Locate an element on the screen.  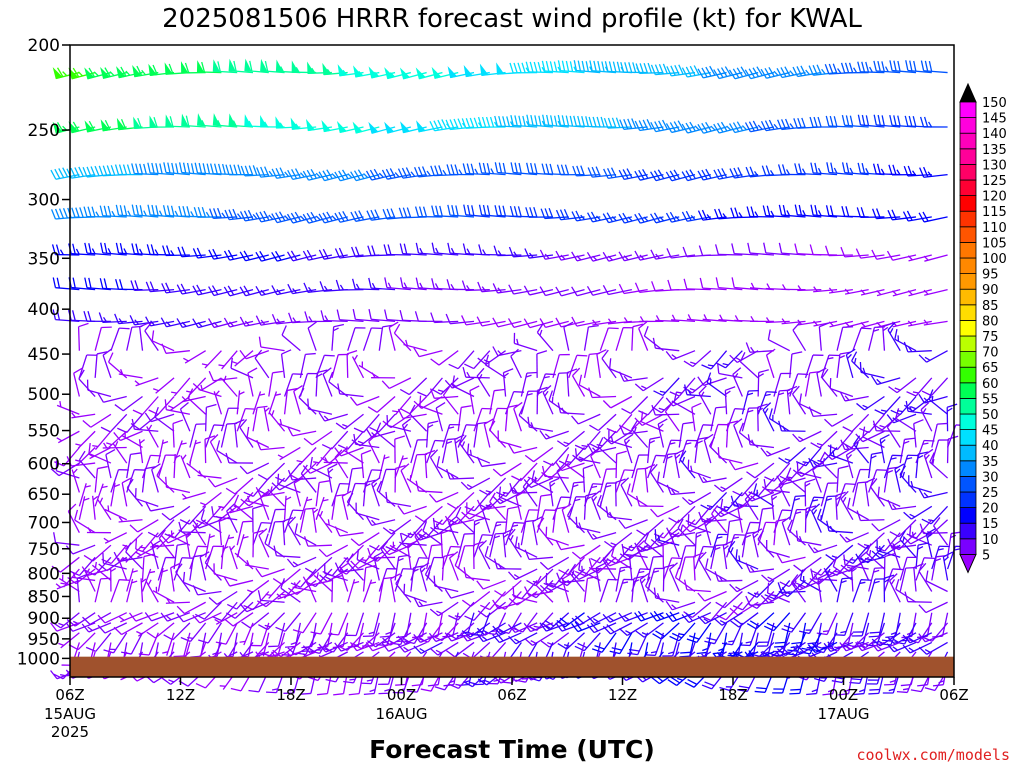
colorbar-top-arrow is located at coordinates (968, 92).